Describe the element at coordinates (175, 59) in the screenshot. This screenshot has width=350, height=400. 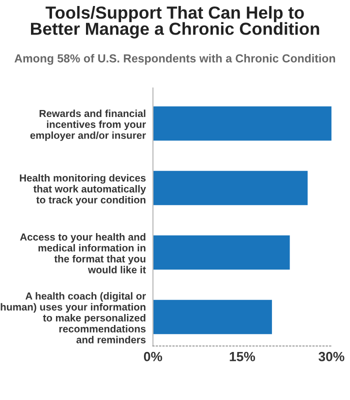
I see `chart-subtitle: Among 58% of U.S. Respondents with a Chronic Condition` at that location.